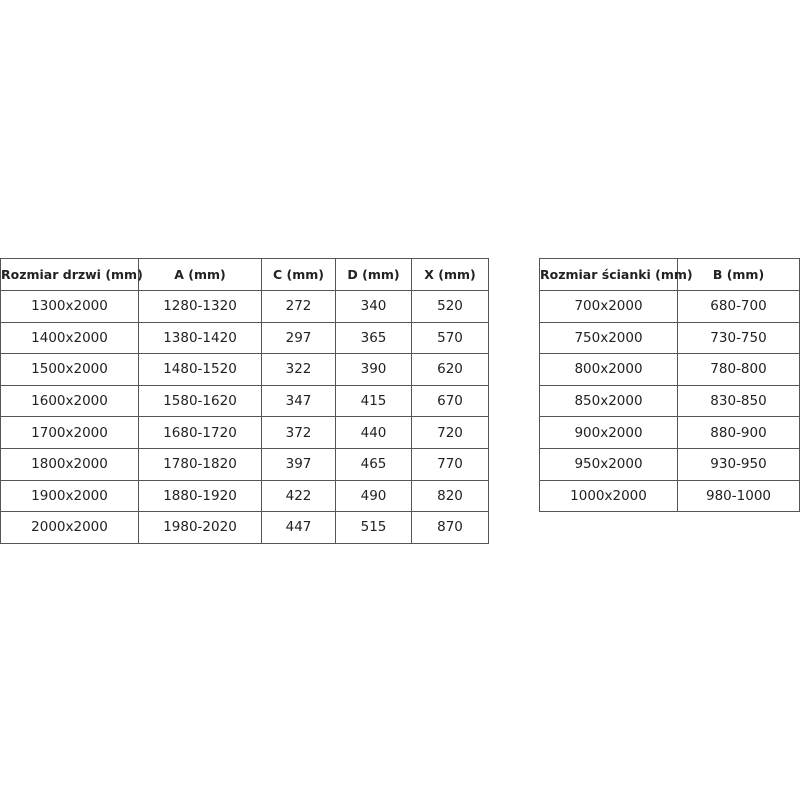  Describe the element at coordinates (738, 401) in the screenshot. I see `table-cell: 830-850` at that location.